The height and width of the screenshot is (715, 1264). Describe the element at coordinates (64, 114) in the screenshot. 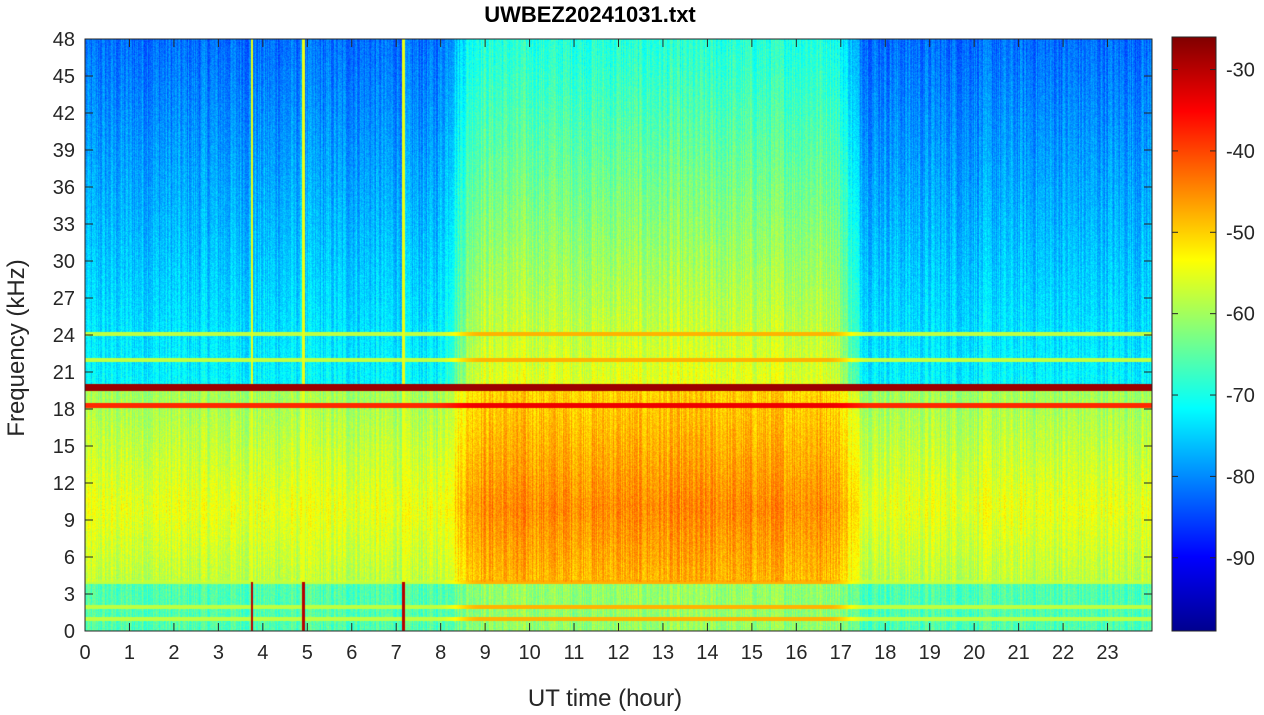

I see `y-tick-label: 42` at that location.